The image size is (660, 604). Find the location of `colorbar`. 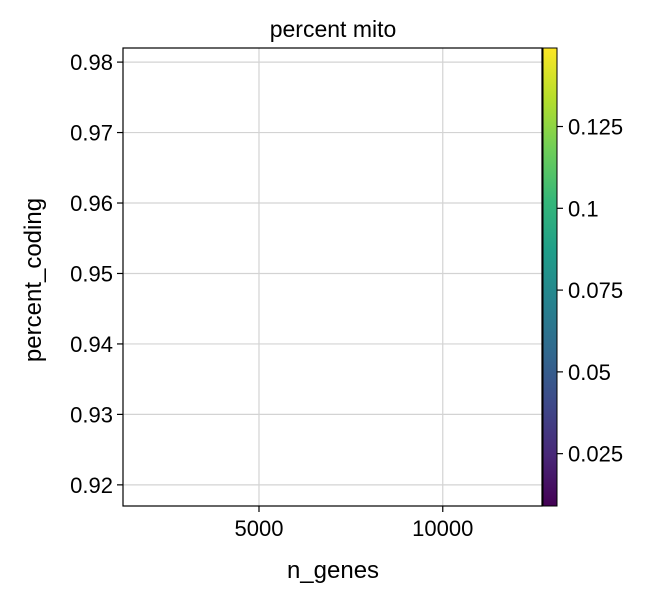

colorbar is located at coordinates (550, 277).